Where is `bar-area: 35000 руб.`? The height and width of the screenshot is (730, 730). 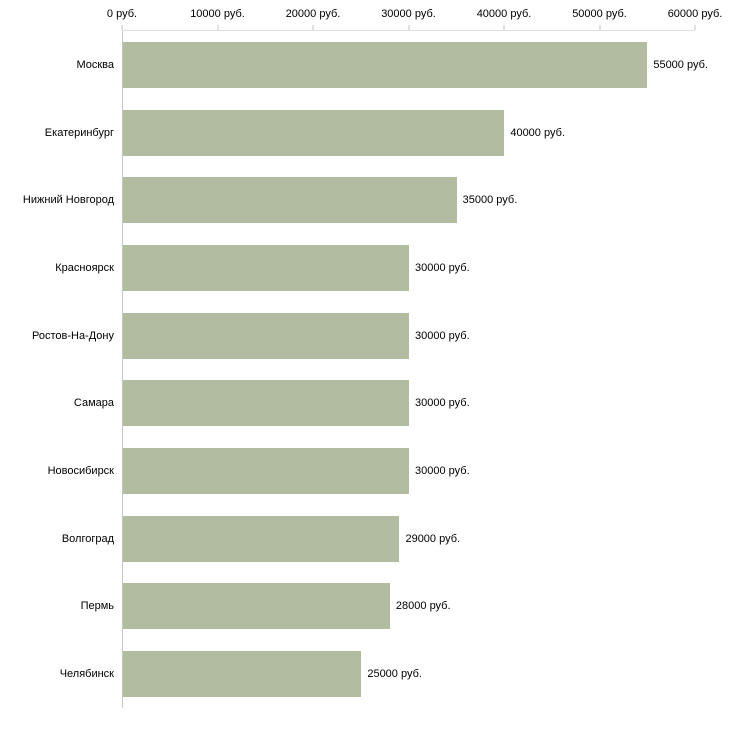 bar-area: 35000 руб. is located at coordinates (409, 200).